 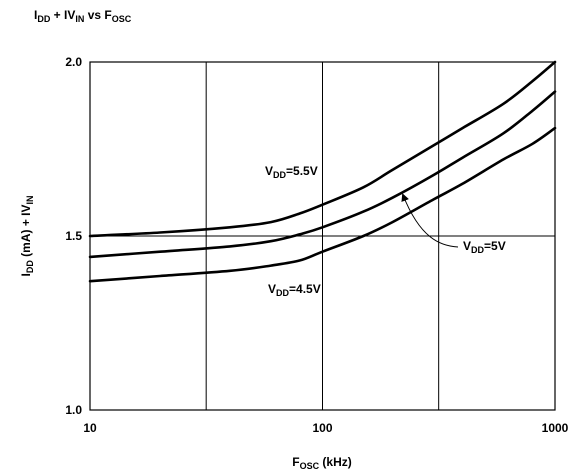 I want to click on series-label-5.5v: VDD=5.5V, so click(x=291, y=172).